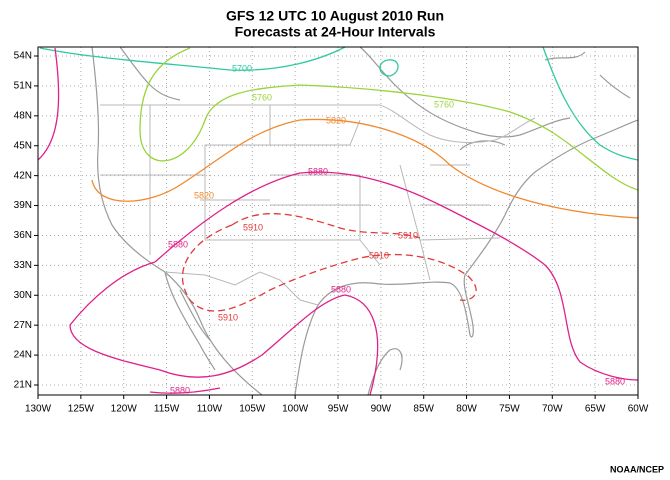 This screenshot has width=670, height=480. What do you see at coordinates (23, 265) in the screenshot?
I see `lat-tick-label: 33N` at bounding box center [23, 265].